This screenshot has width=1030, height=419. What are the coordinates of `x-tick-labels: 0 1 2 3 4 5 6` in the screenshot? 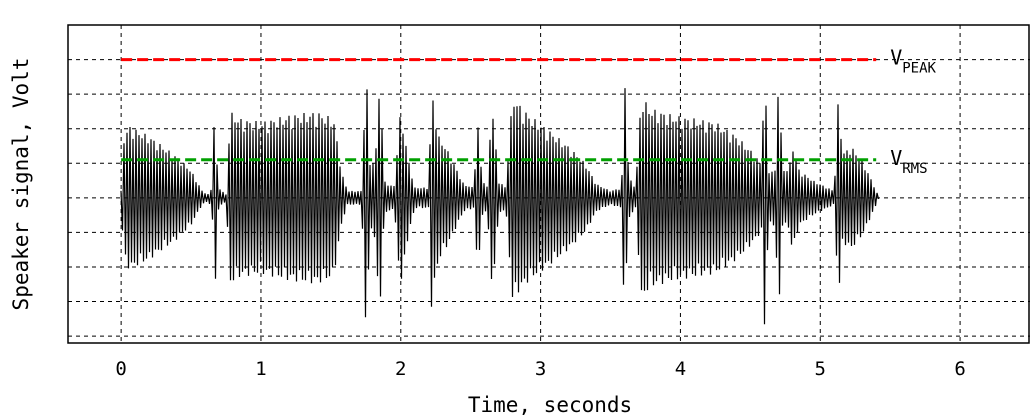 It's located at (540, 369).